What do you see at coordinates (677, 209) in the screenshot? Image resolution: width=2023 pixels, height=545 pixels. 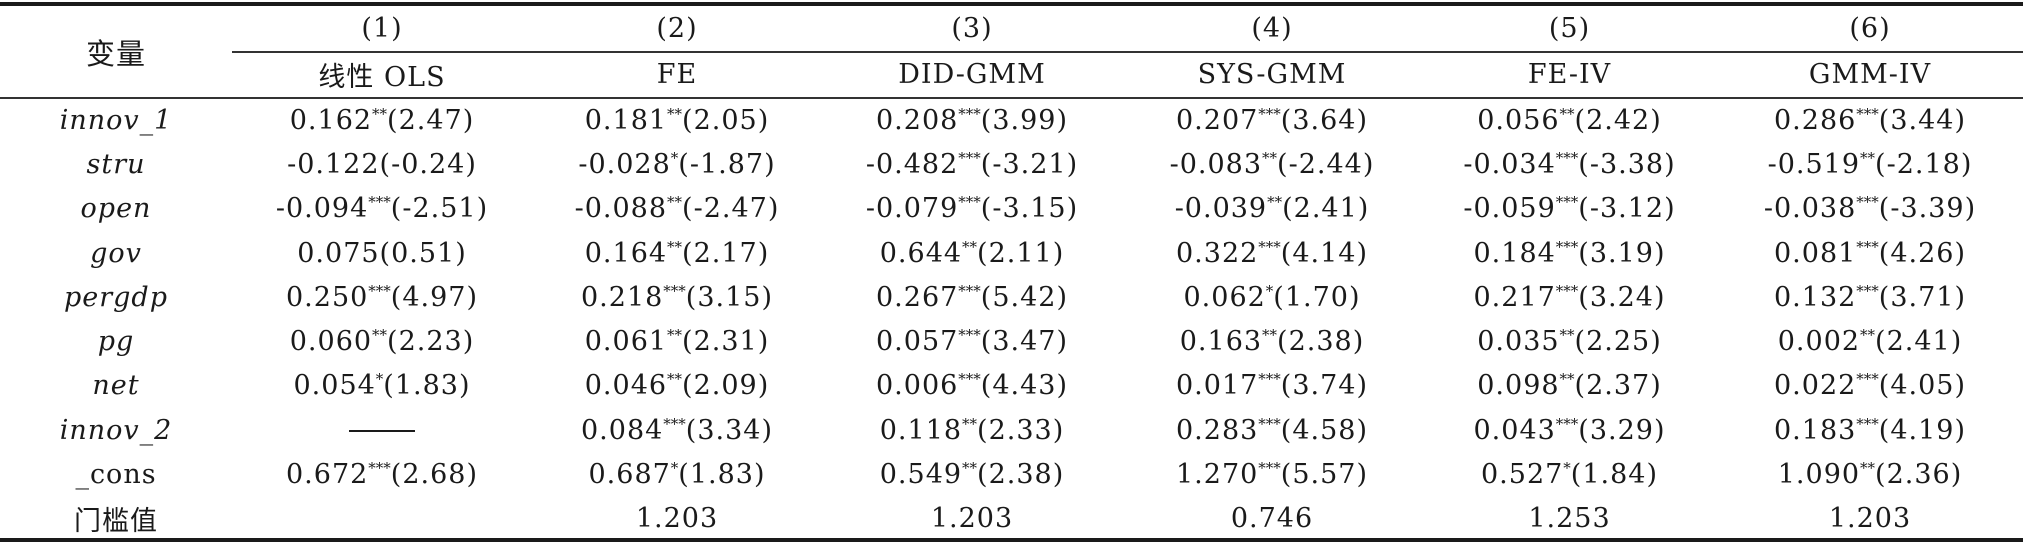 I see `coefficient-cell: -0.088**(-2.47)` at bounding box center [677, 209].